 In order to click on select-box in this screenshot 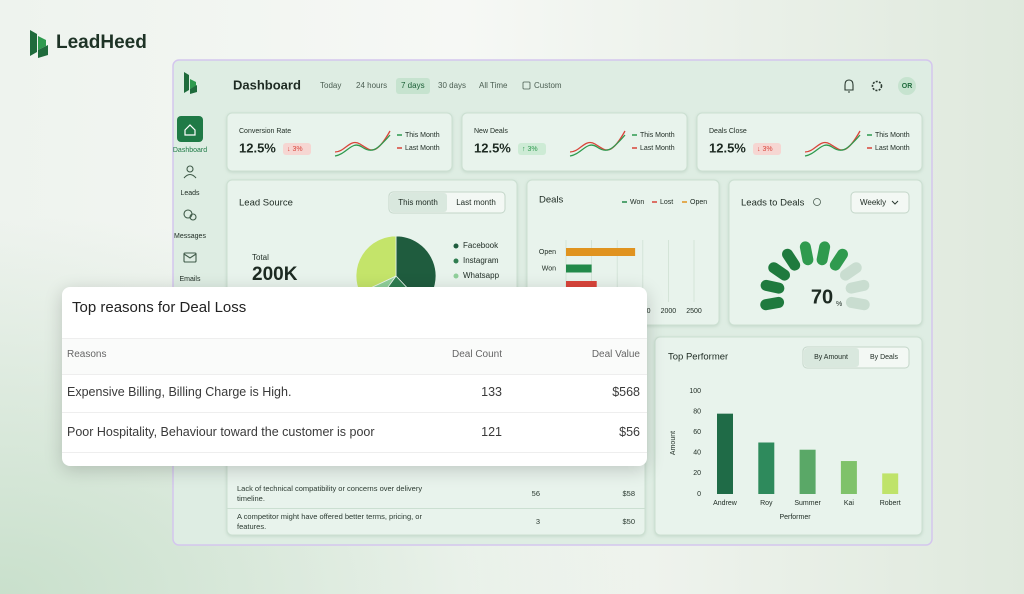, I will do `click(880, 202)`.